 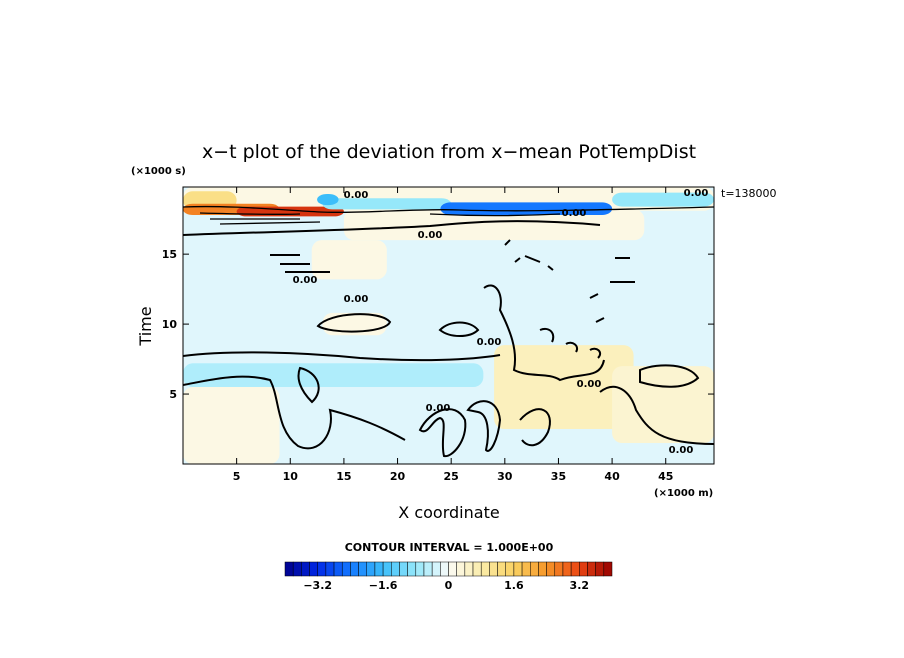 What do you see at coordinates (514, 585) in the screenshot?
I see `colorbar-tick-label: 1.6` at bounding box center [514, 585].